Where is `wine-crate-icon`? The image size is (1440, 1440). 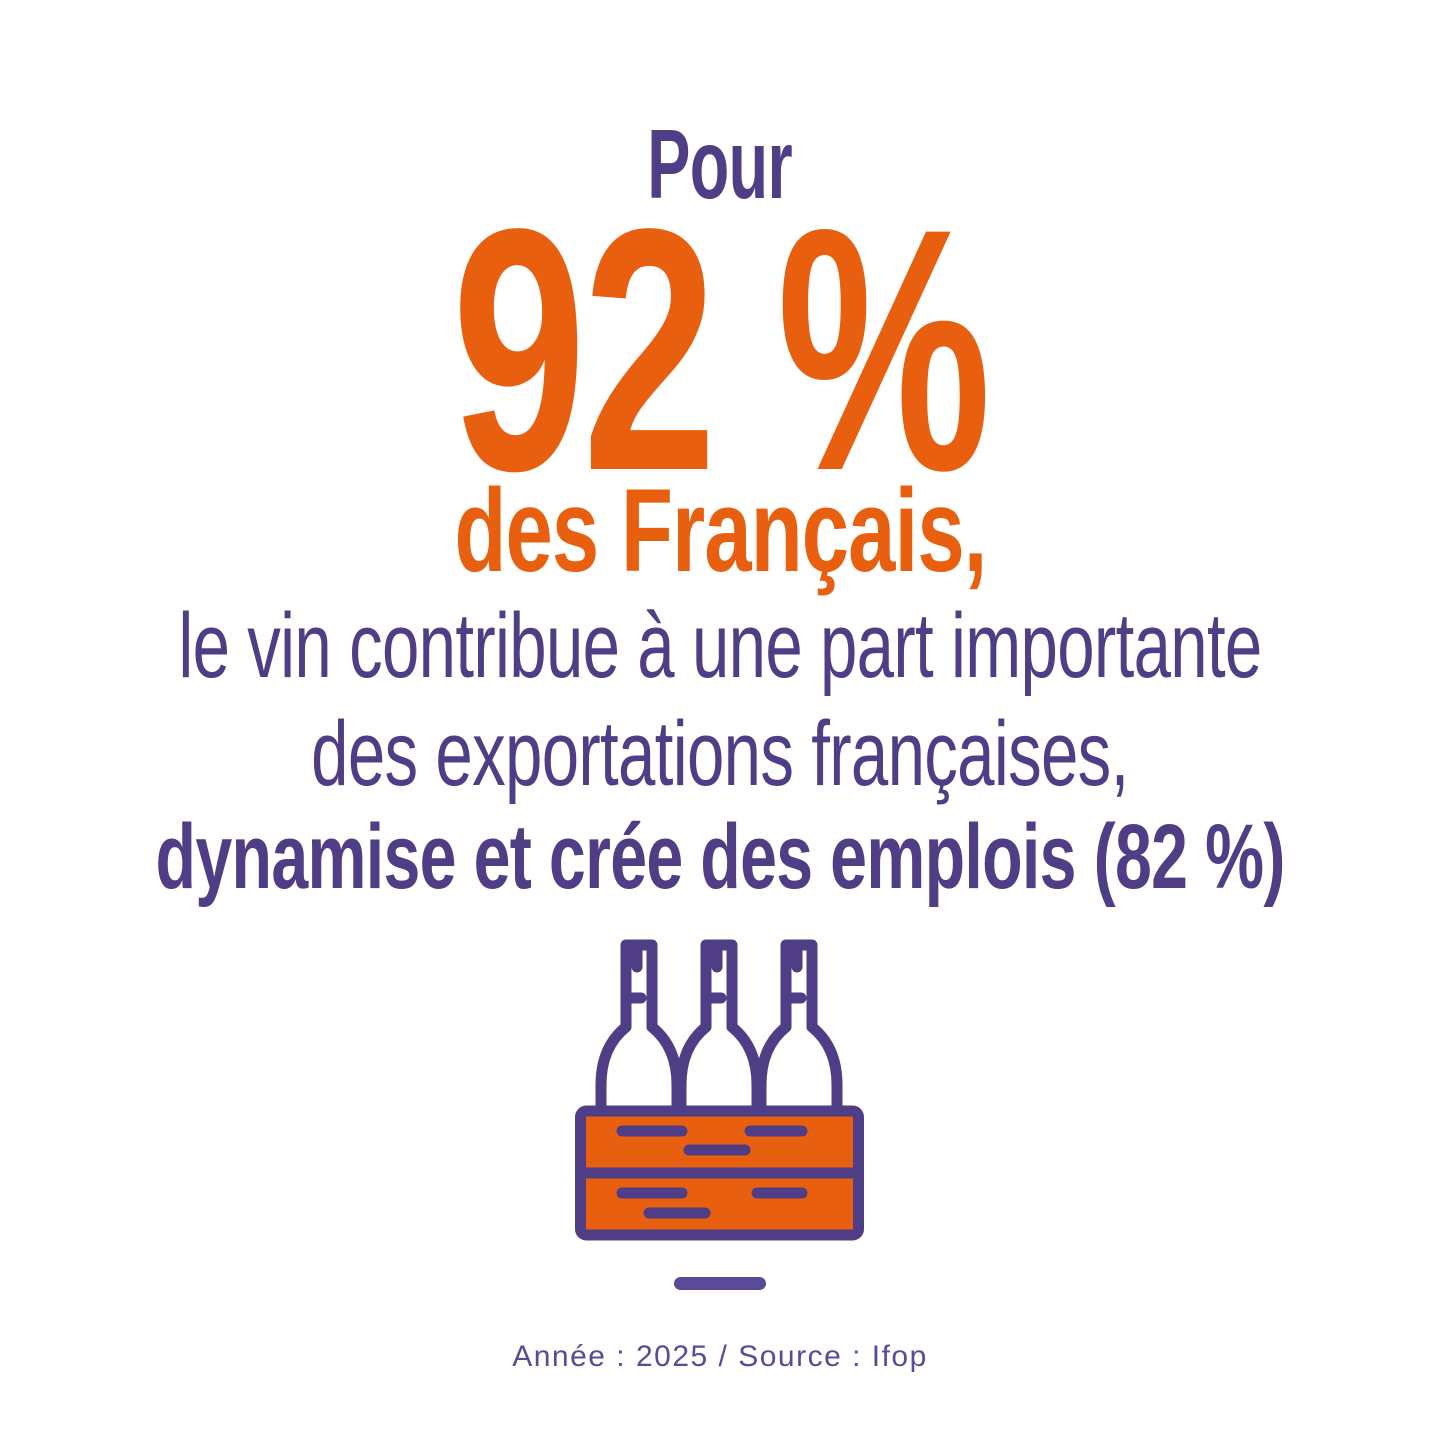
wine-crate-icon is located at coordinates (720, 1091).